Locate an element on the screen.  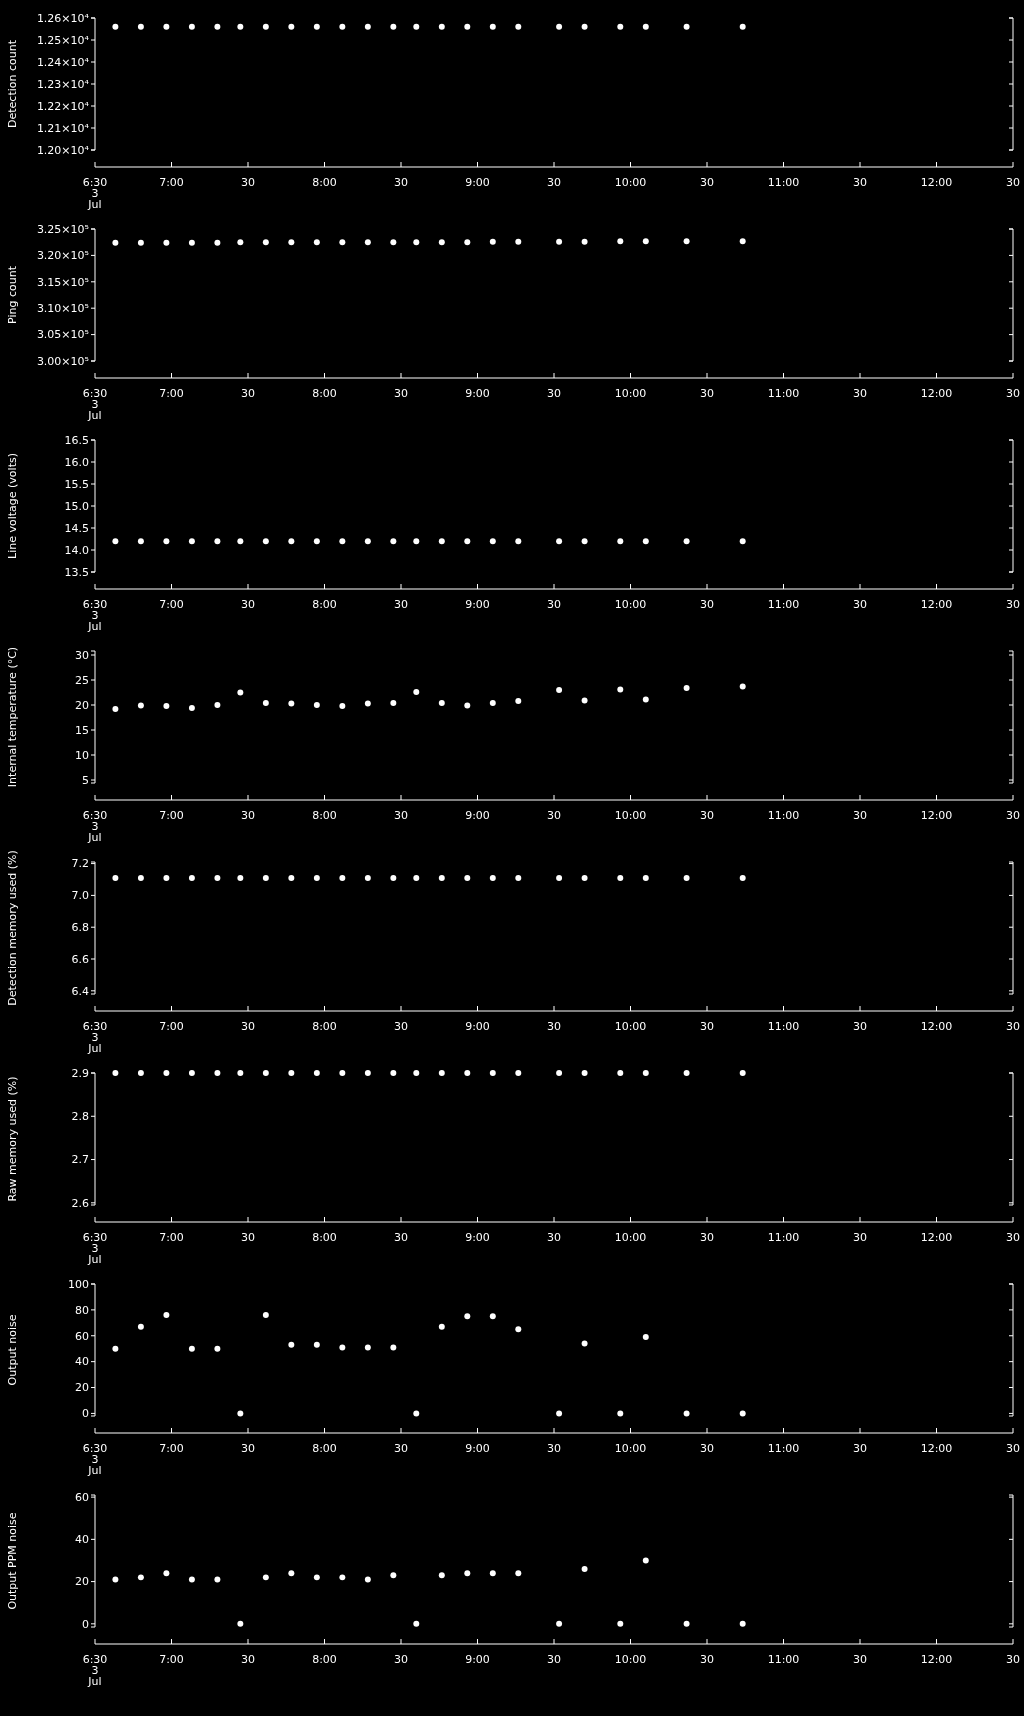
y-tick-label: 1.25×10⁴ is located at coordinates (63, 40).